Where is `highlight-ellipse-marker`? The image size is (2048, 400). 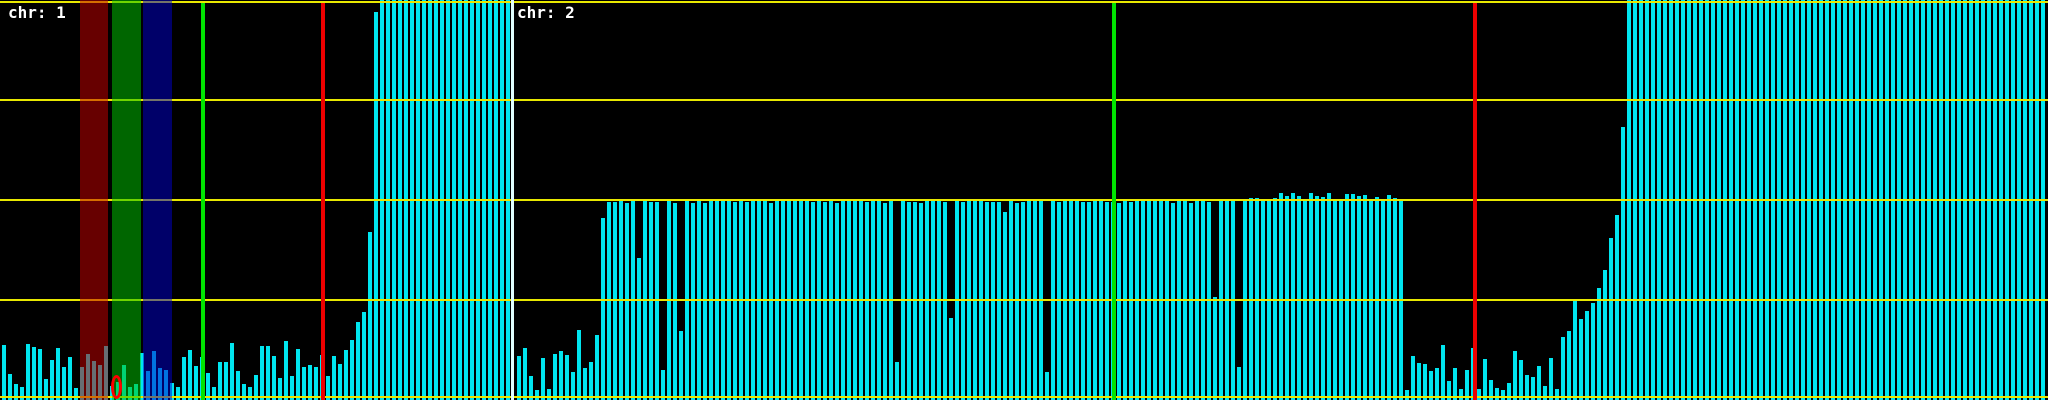 highlight-ellipse-marker is located at coordinates (116, 387).